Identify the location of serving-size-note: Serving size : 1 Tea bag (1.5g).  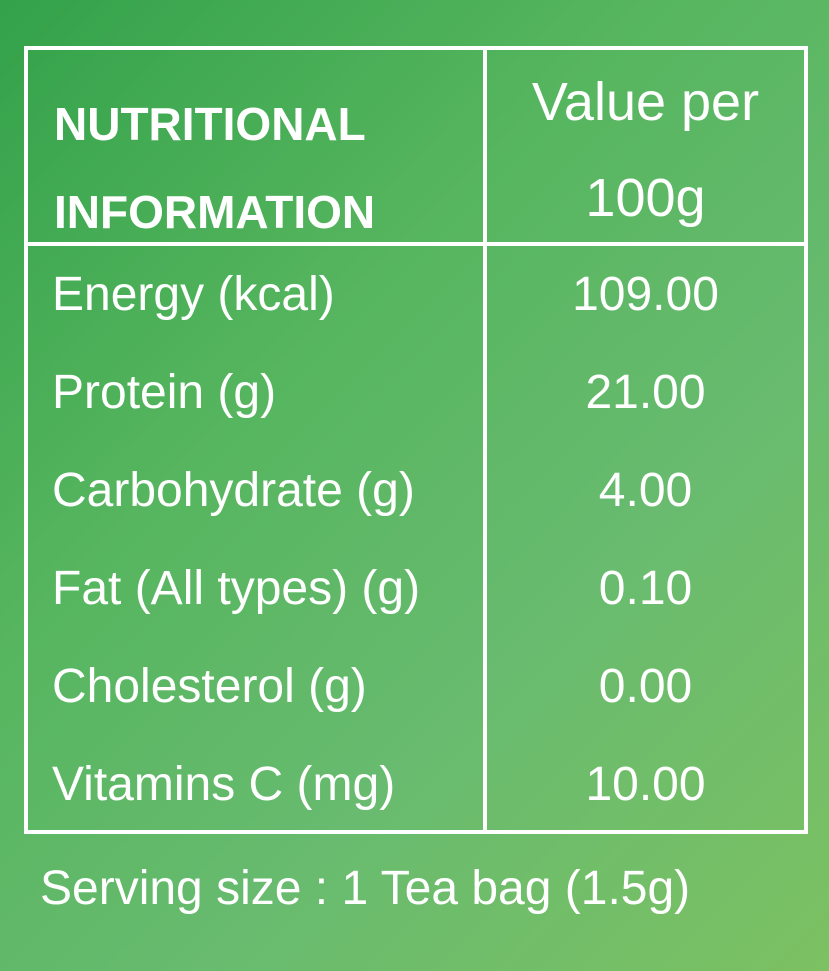
(365, 888).